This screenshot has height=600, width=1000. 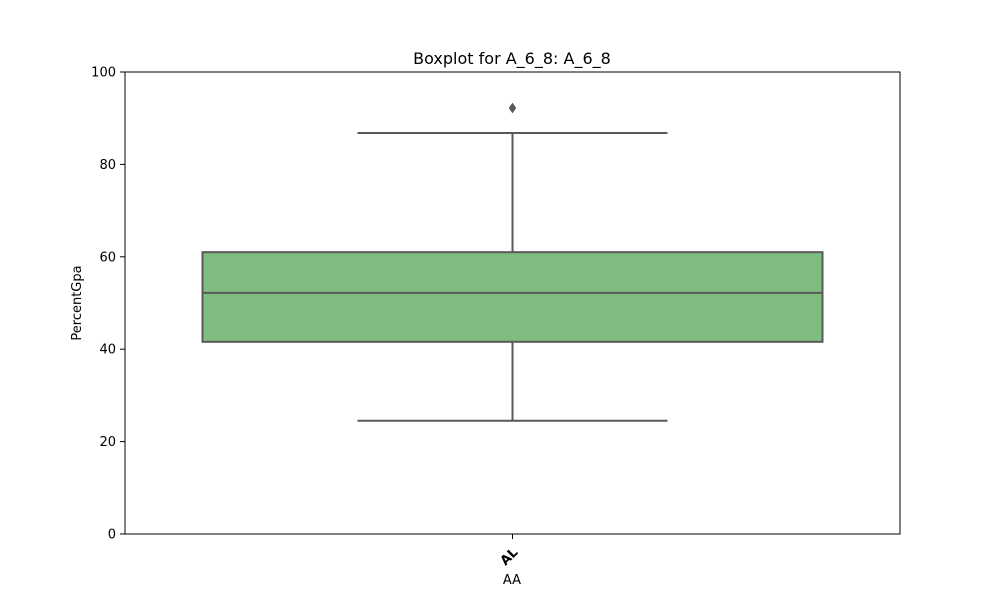 I want to click on chart-title: Boxplot for A_6_8: A_6_8, so click(x=512, y=59).